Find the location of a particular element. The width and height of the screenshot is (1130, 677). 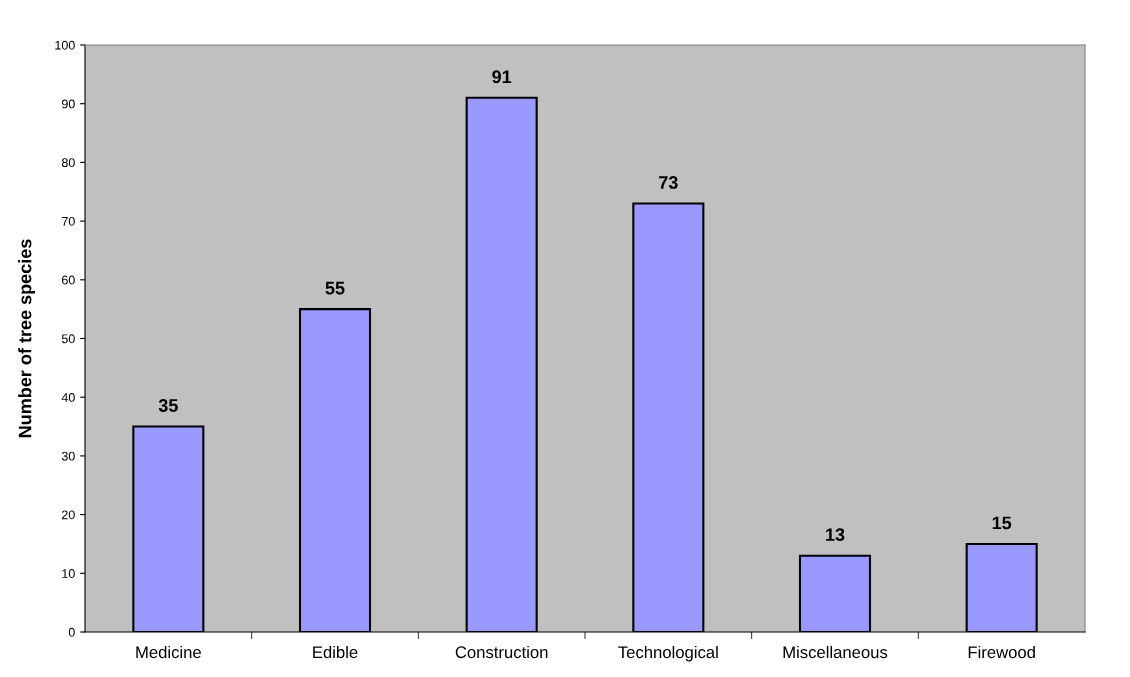

data-label: 91 is located at coordinates (502, 77).